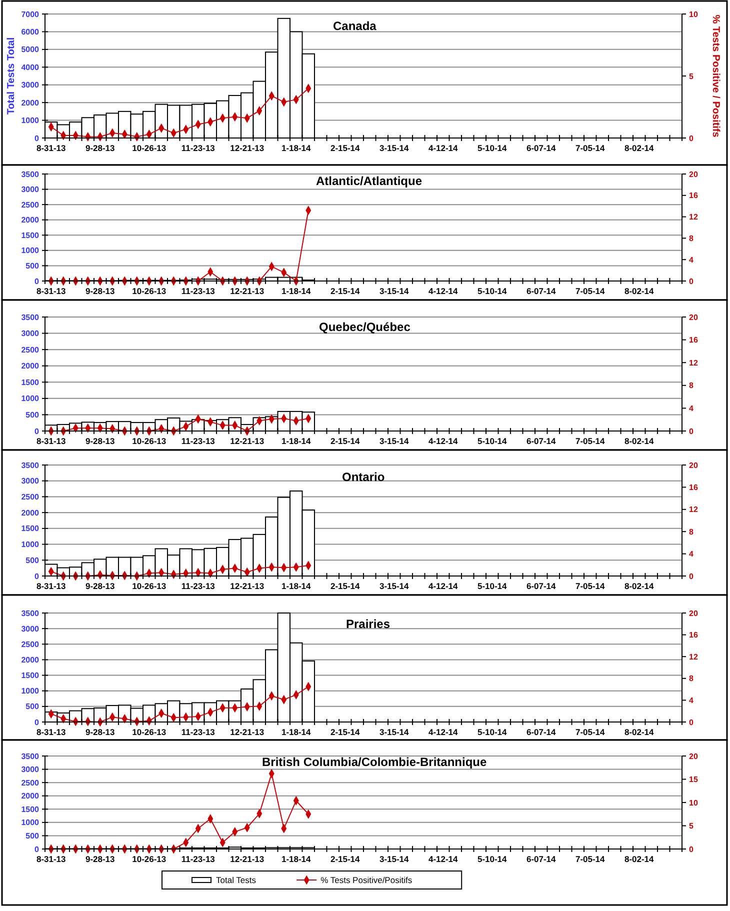 Image resolution: width=730 pixels, height=911 pixels. Describe the element at coordinates (369, 181) in the screenshot. I see `chart-title: Atlantic/Atlantique` at that location.